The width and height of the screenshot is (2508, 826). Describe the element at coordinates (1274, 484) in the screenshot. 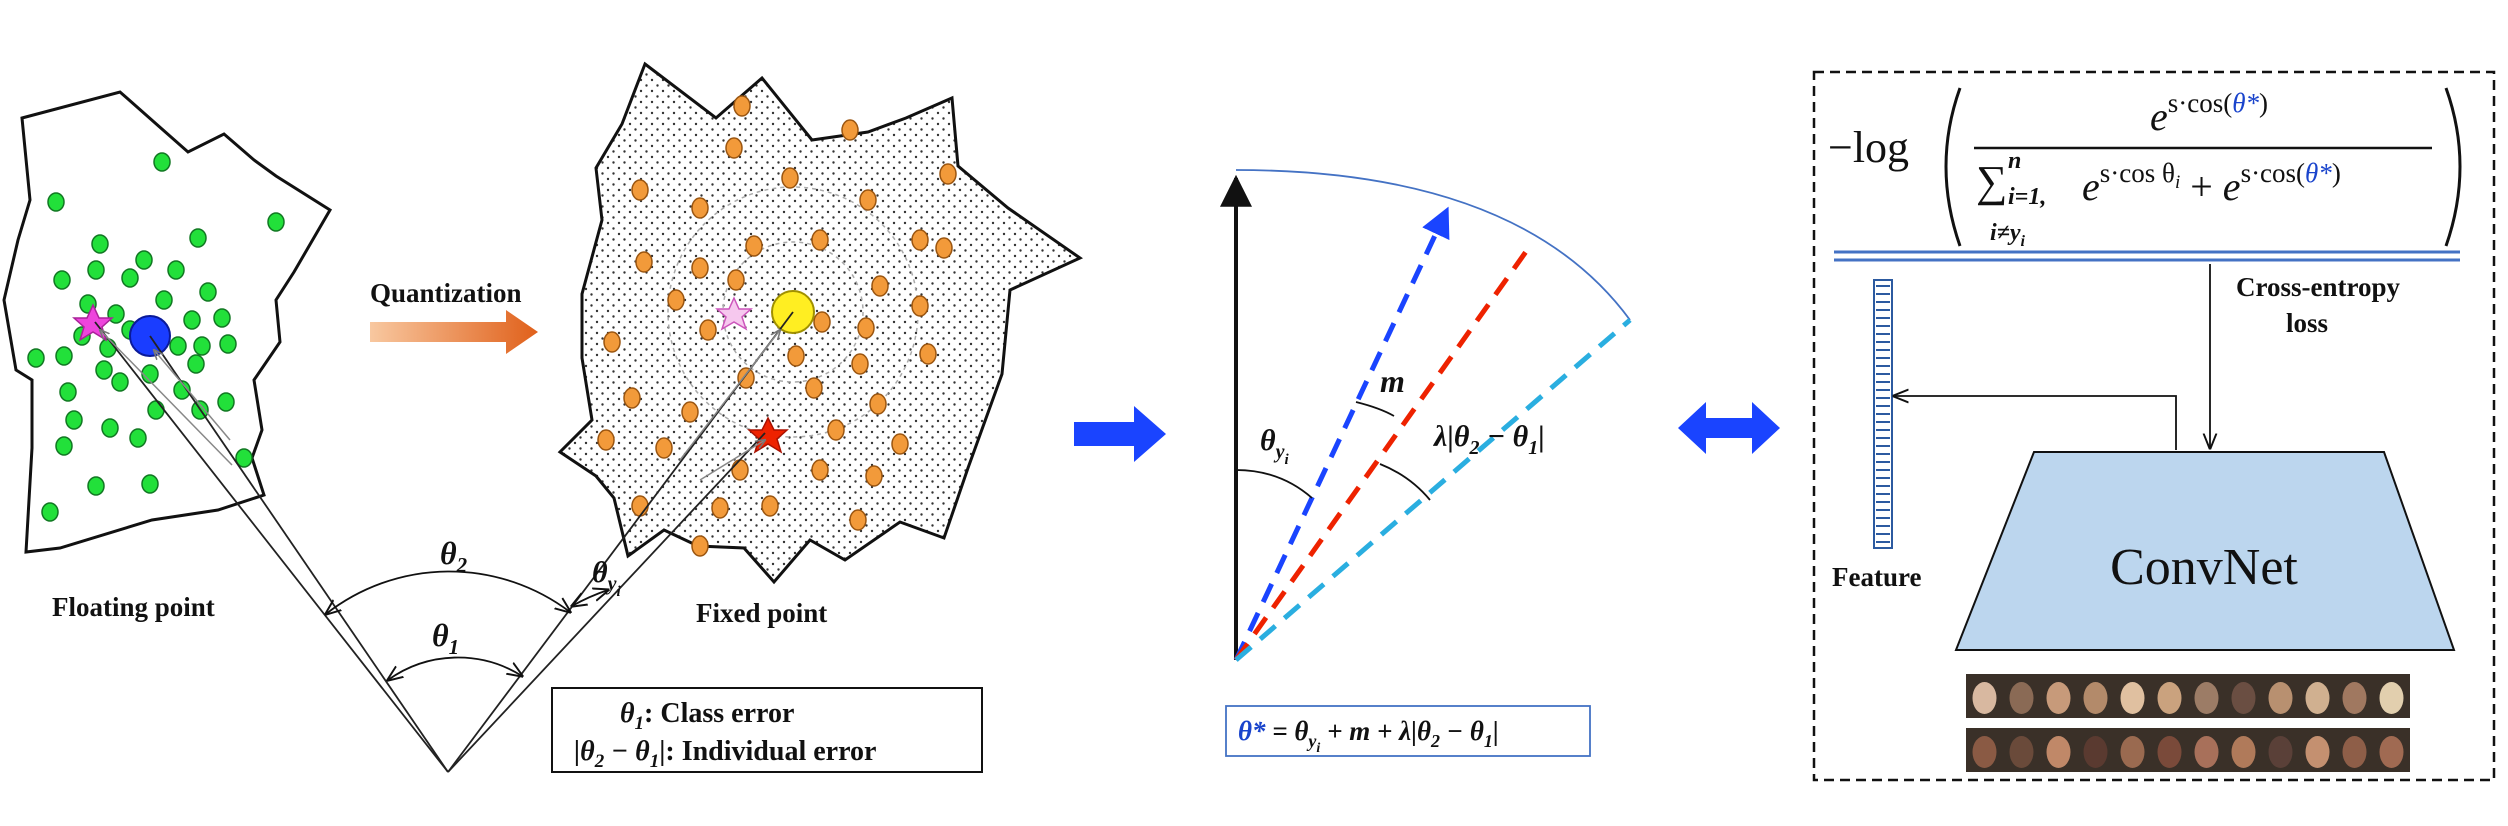

I see `theta-yi-angle-arc` at that location.